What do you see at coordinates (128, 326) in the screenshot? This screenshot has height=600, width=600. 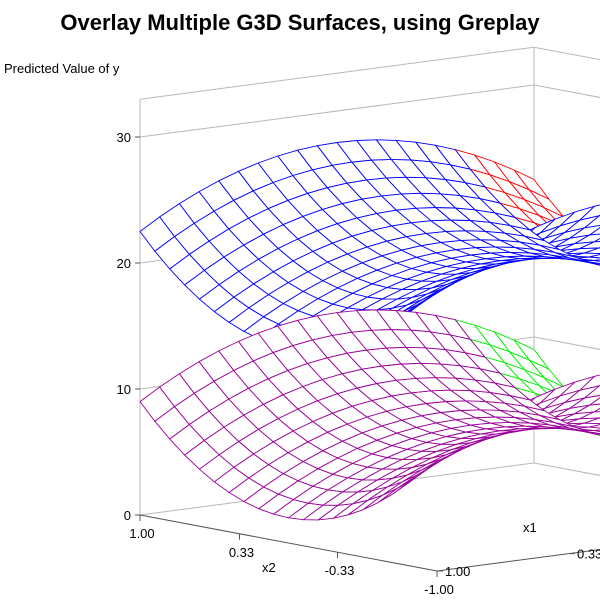 I see `z-axis-ticks: 0 10 20 30` at bounding box center [128, 326].